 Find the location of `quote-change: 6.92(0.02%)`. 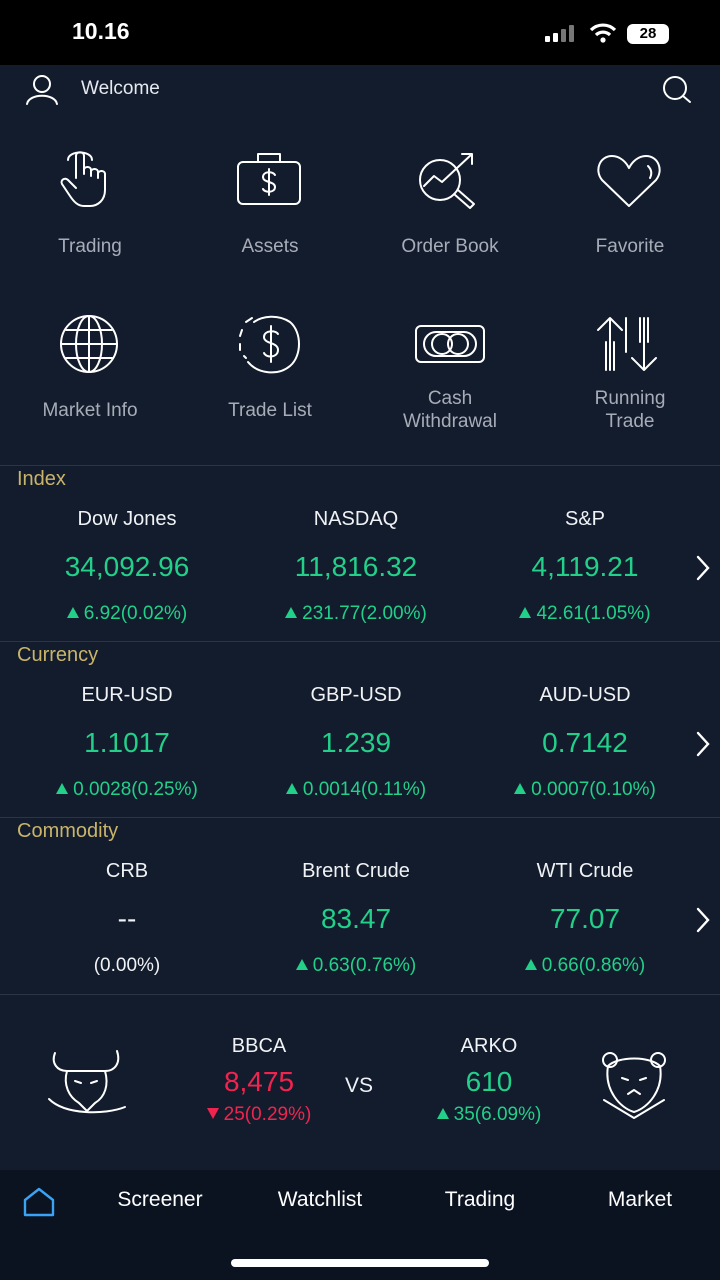

quote-change: 6.92(0.02%) is located at coordinates (127, 614).